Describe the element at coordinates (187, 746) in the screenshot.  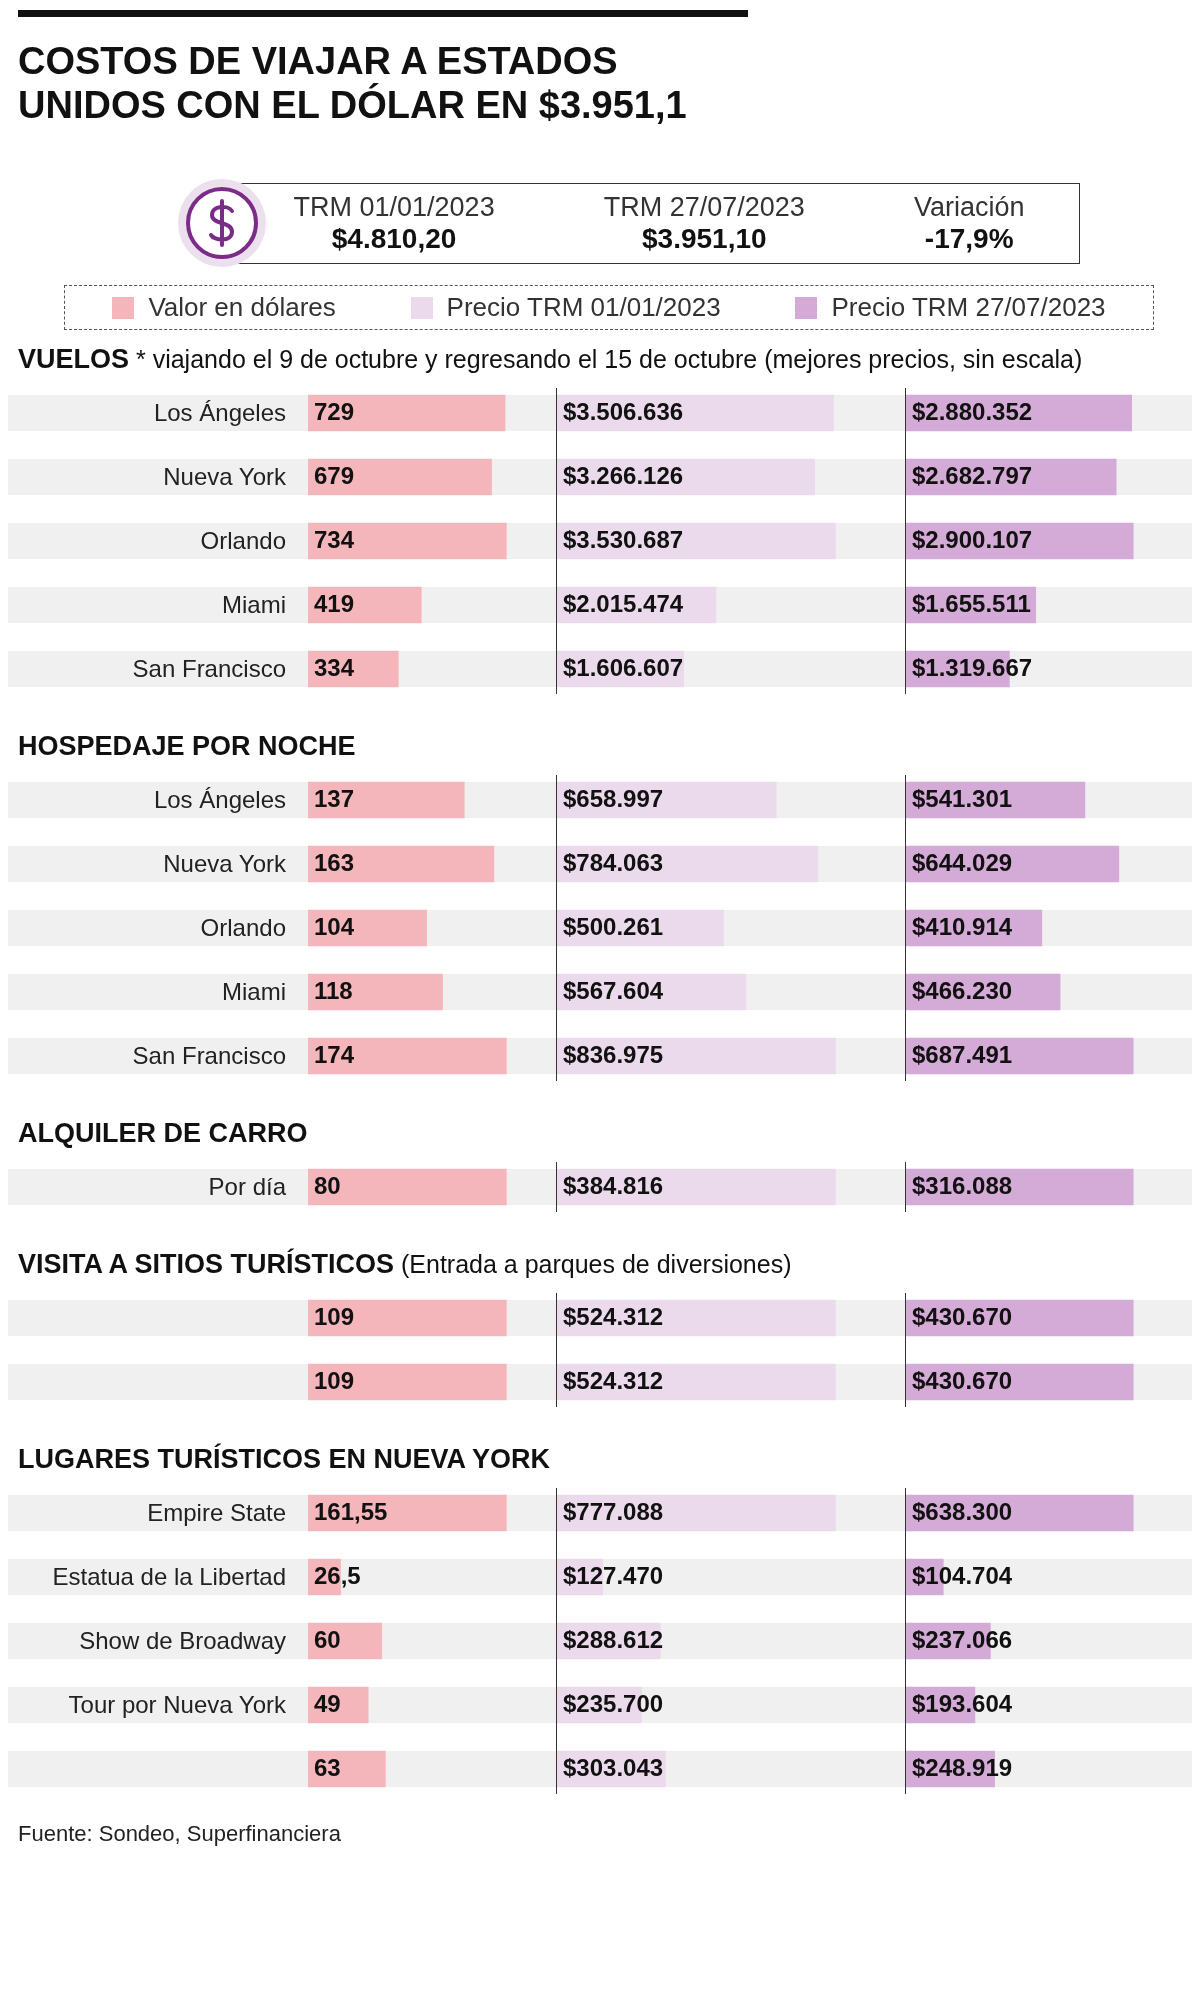
I see `chart-title: HOSPEDAJE POR NOCHE` at that location.